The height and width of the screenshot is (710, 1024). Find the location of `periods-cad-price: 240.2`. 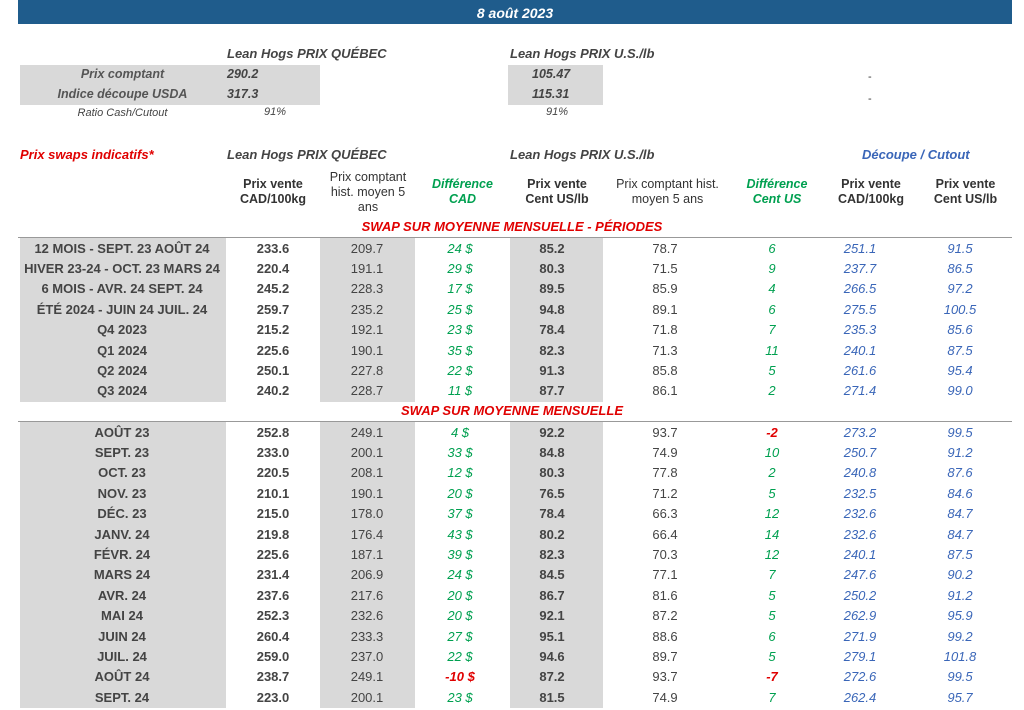

periods-cad-price: 240.2 is located at coordinates (273, 391).